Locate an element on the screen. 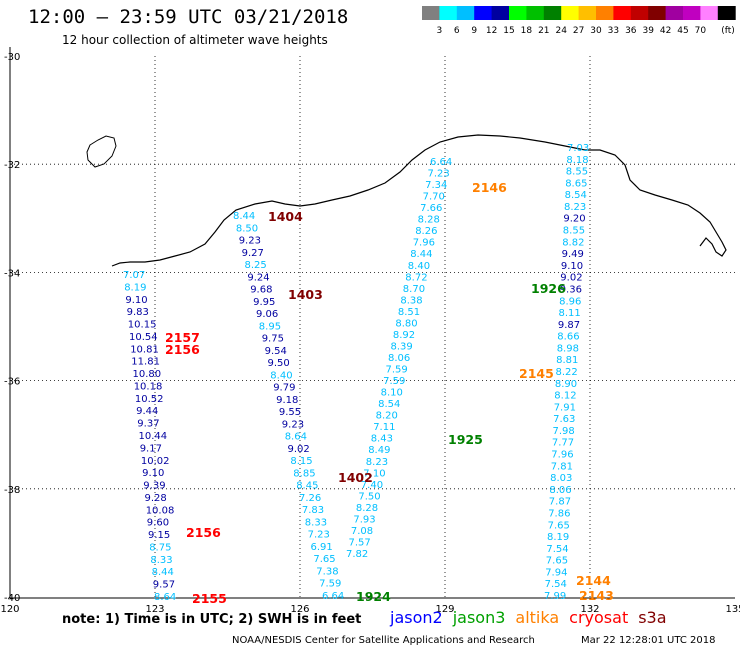 The height and width of the screenshot is (650, 740). pass-time-label: 1403 is located at coordinates (305, 294).